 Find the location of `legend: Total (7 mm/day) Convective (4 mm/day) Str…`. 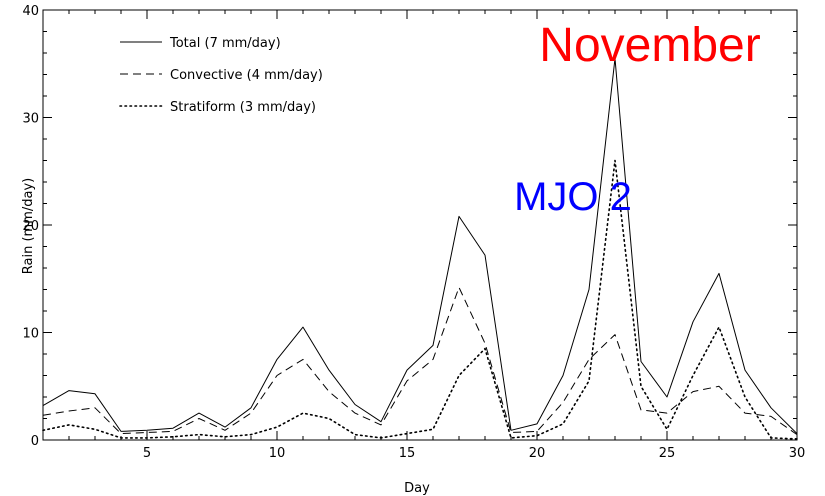

legend: Total (7 mm/day) Convective (4 mm/day) Str… is located at coordinates (221, 75).